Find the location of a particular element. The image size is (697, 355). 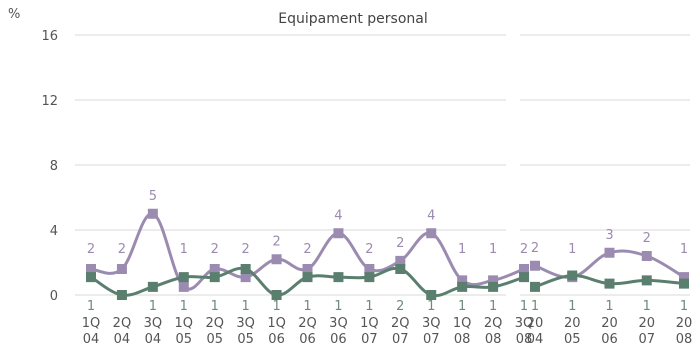

chart-title: Equipament personal is located at coordinates (352, 19).